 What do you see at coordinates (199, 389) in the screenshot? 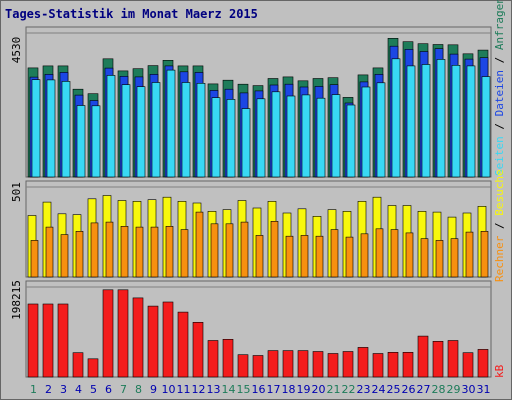
I see `x-label-day-12: 12` at bounding box center [199, 389].